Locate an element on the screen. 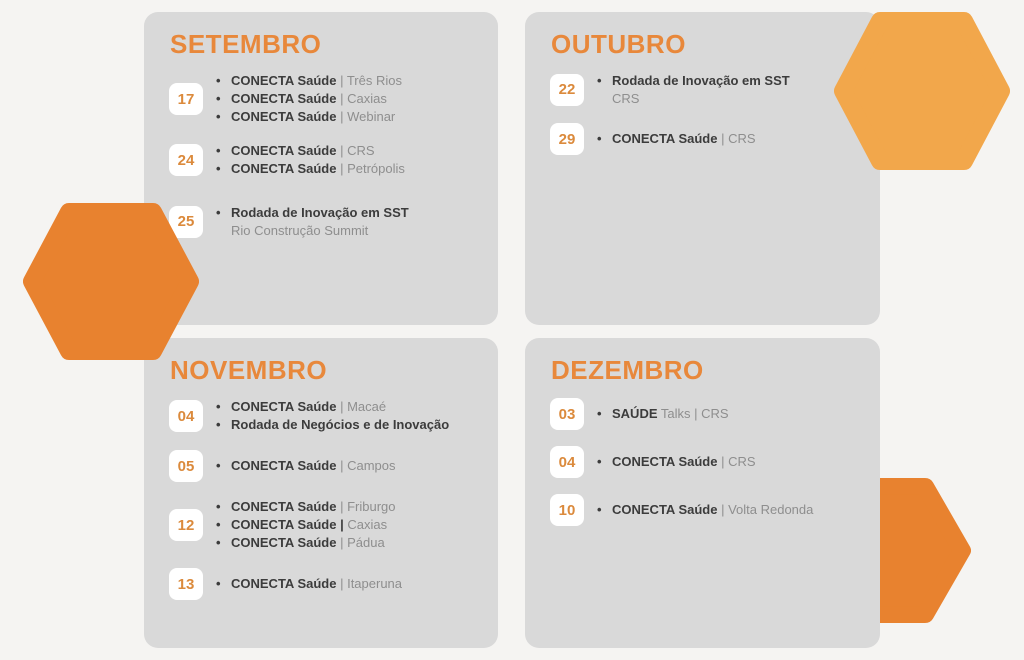 This screenshot has width=1024, height=660. event-location: | Petrópolis is located at coordinates (372, 168).